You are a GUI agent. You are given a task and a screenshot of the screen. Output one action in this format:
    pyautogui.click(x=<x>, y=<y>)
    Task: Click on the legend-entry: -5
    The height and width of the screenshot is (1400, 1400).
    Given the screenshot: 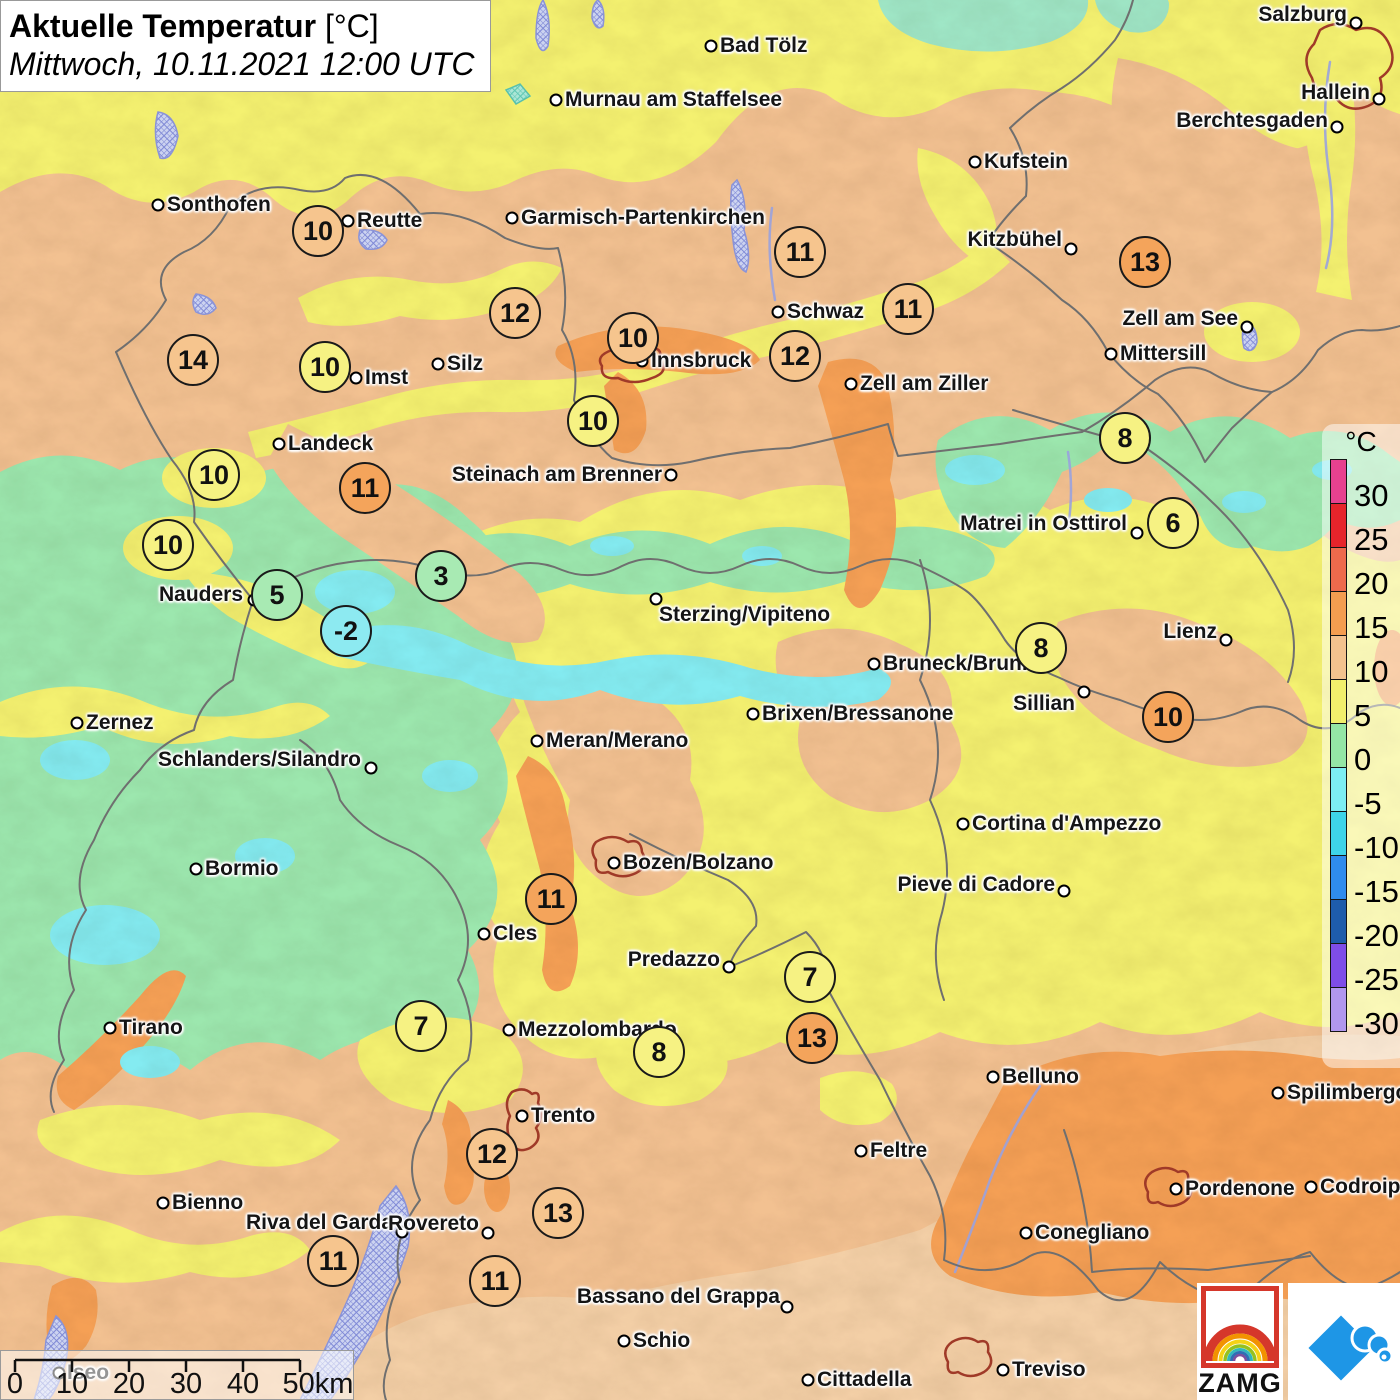 What is the action you would take?
    pyautogui.click(x=1365, y=792)
    